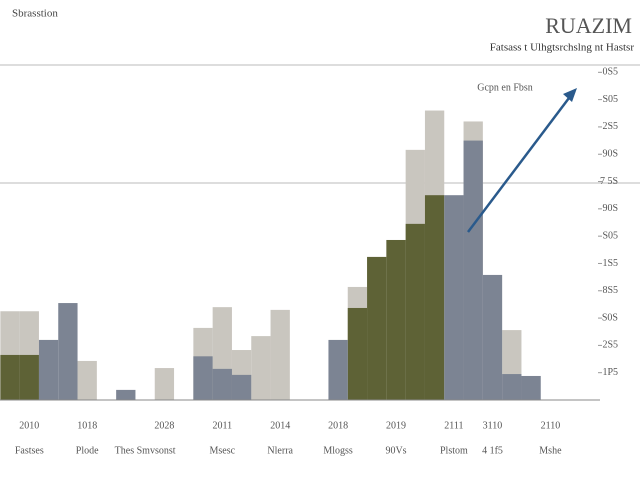 The height and width of the screenshot is (480, 640). Describe the element at coordinates (29, 425) in the screenshot. I see `x-tick-label: 2010` at that location.